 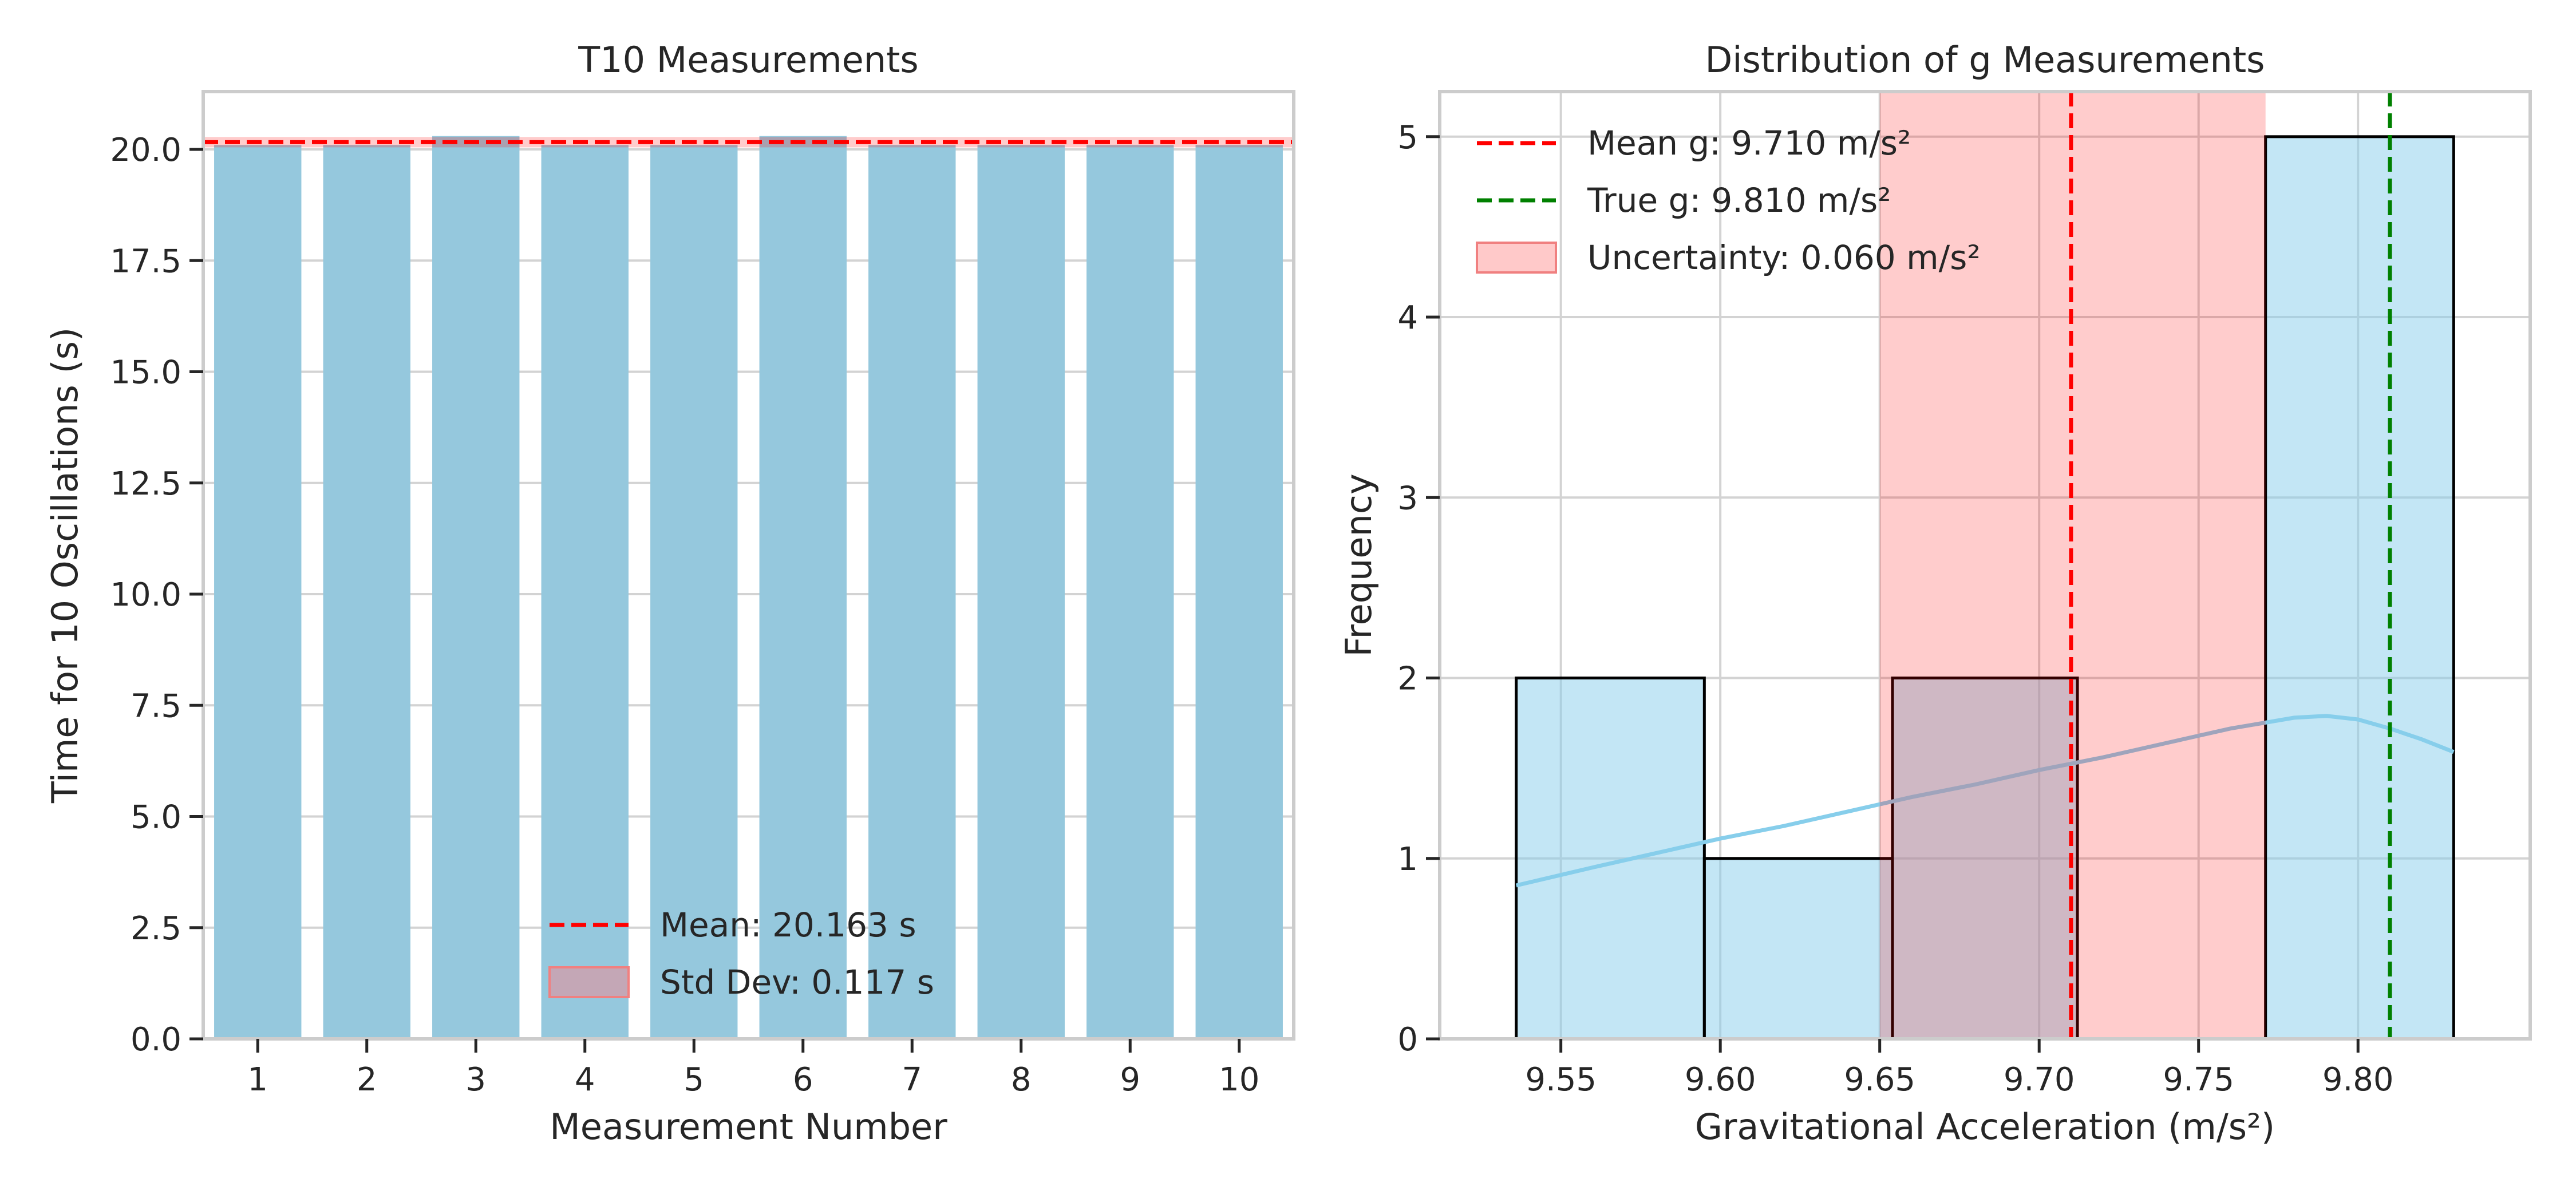 I want to click on left-x-tick-label: 10, so click(x=1239, y=1079).